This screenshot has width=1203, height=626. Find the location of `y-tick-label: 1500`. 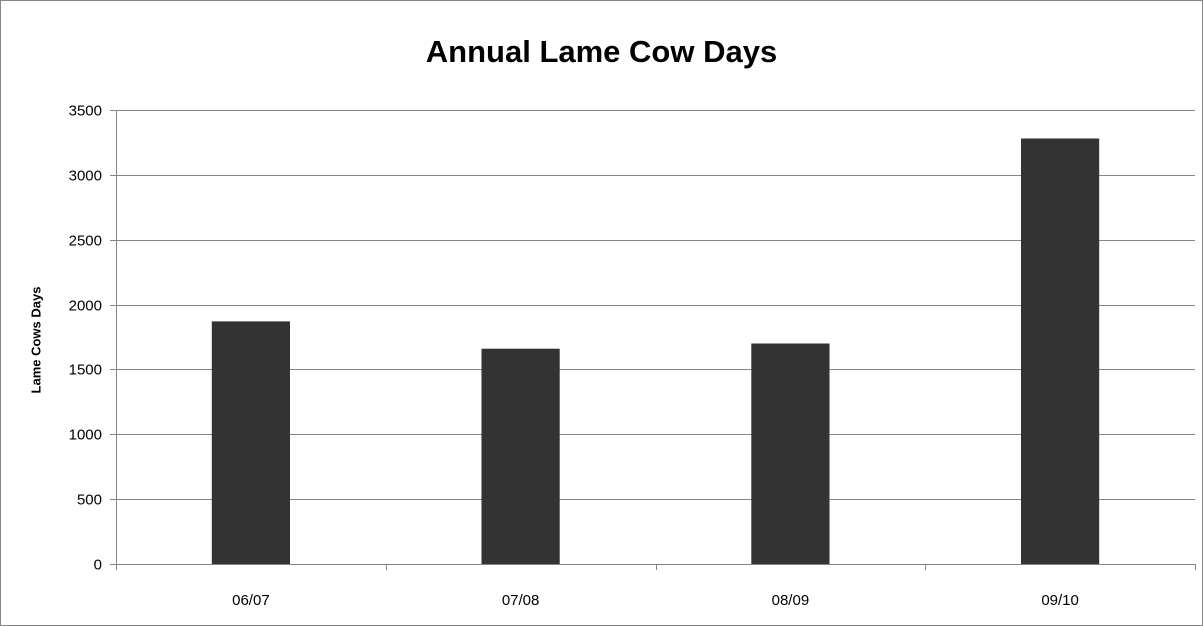

y-tick-label: 1500 is located at coordinates (85, 370).